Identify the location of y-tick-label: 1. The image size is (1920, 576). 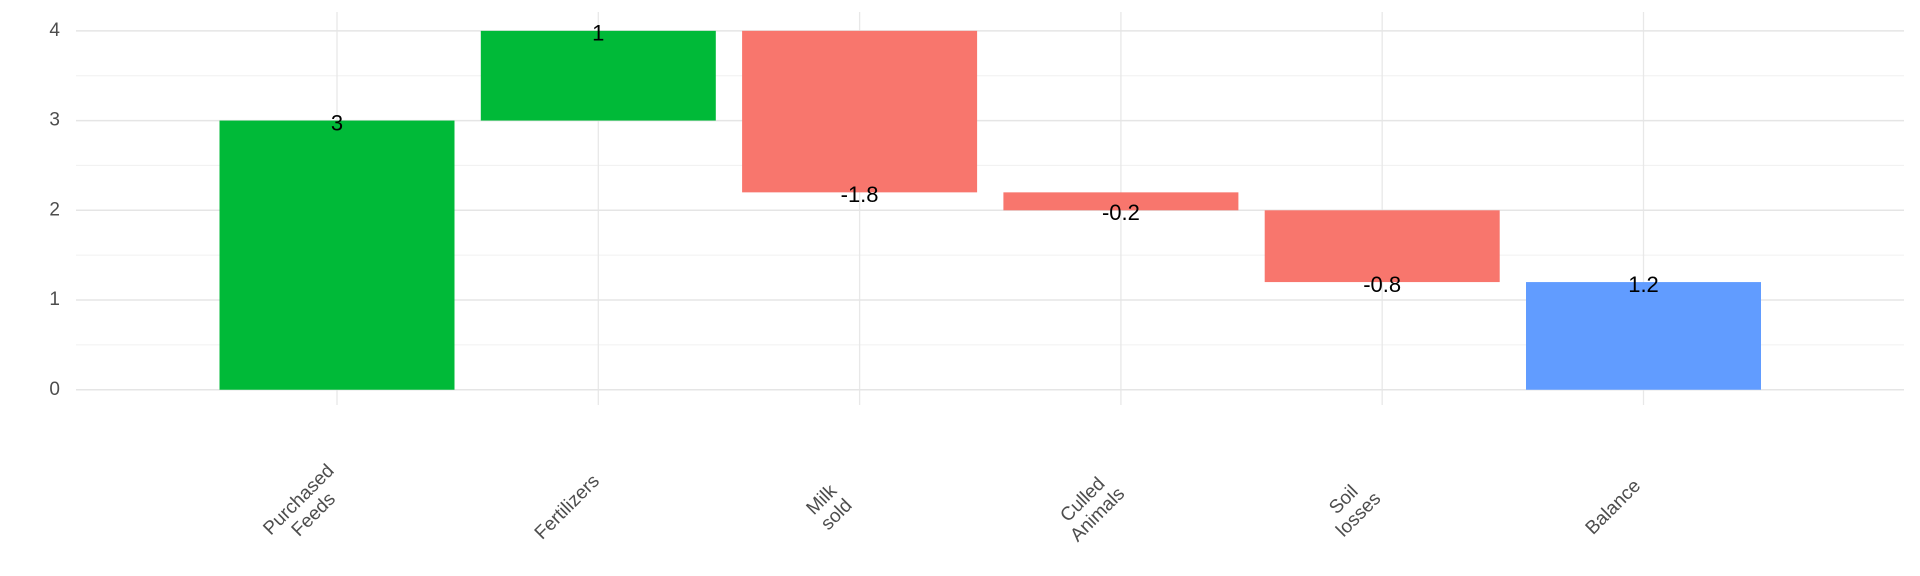
(54, 299).